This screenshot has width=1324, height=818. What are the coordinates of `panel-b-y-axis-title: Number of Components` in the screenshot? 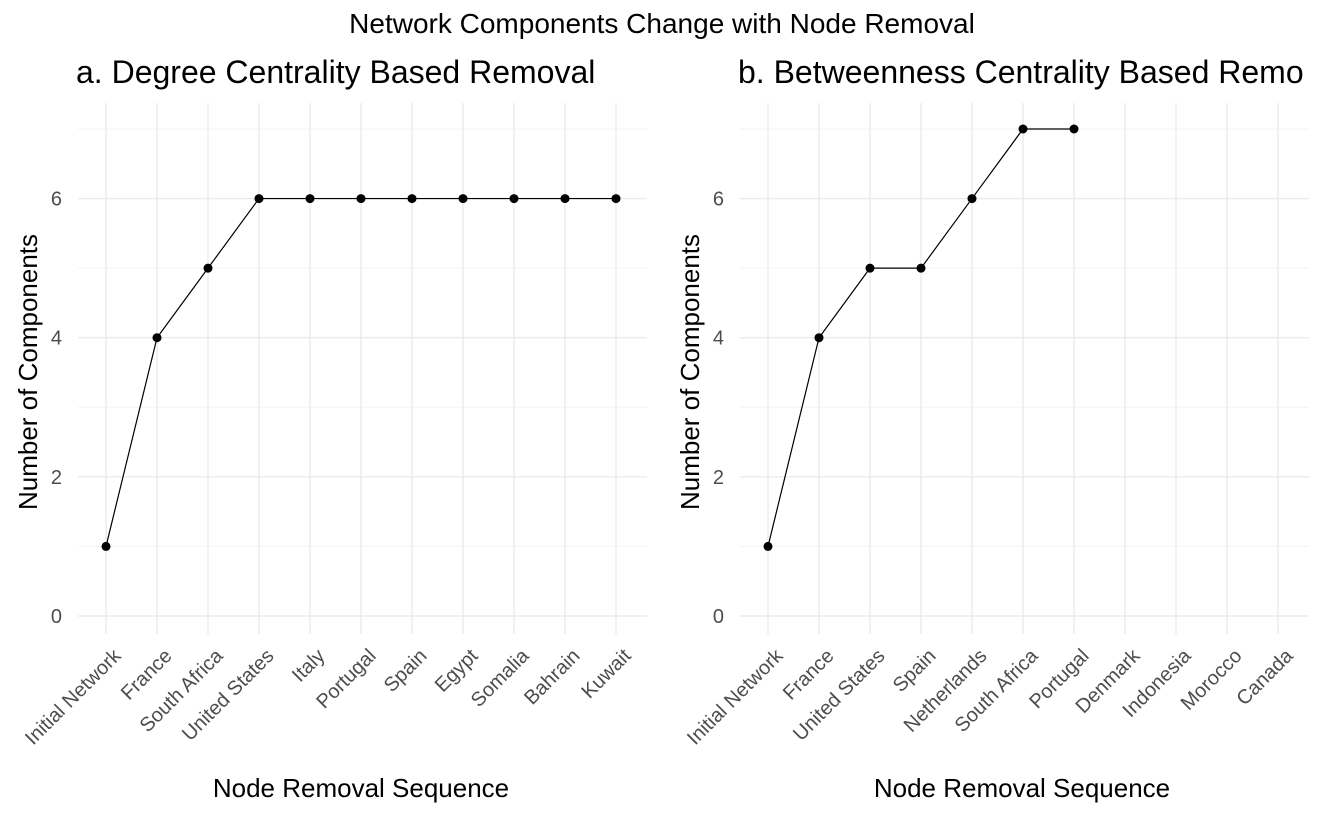 It's located at (690, 372).